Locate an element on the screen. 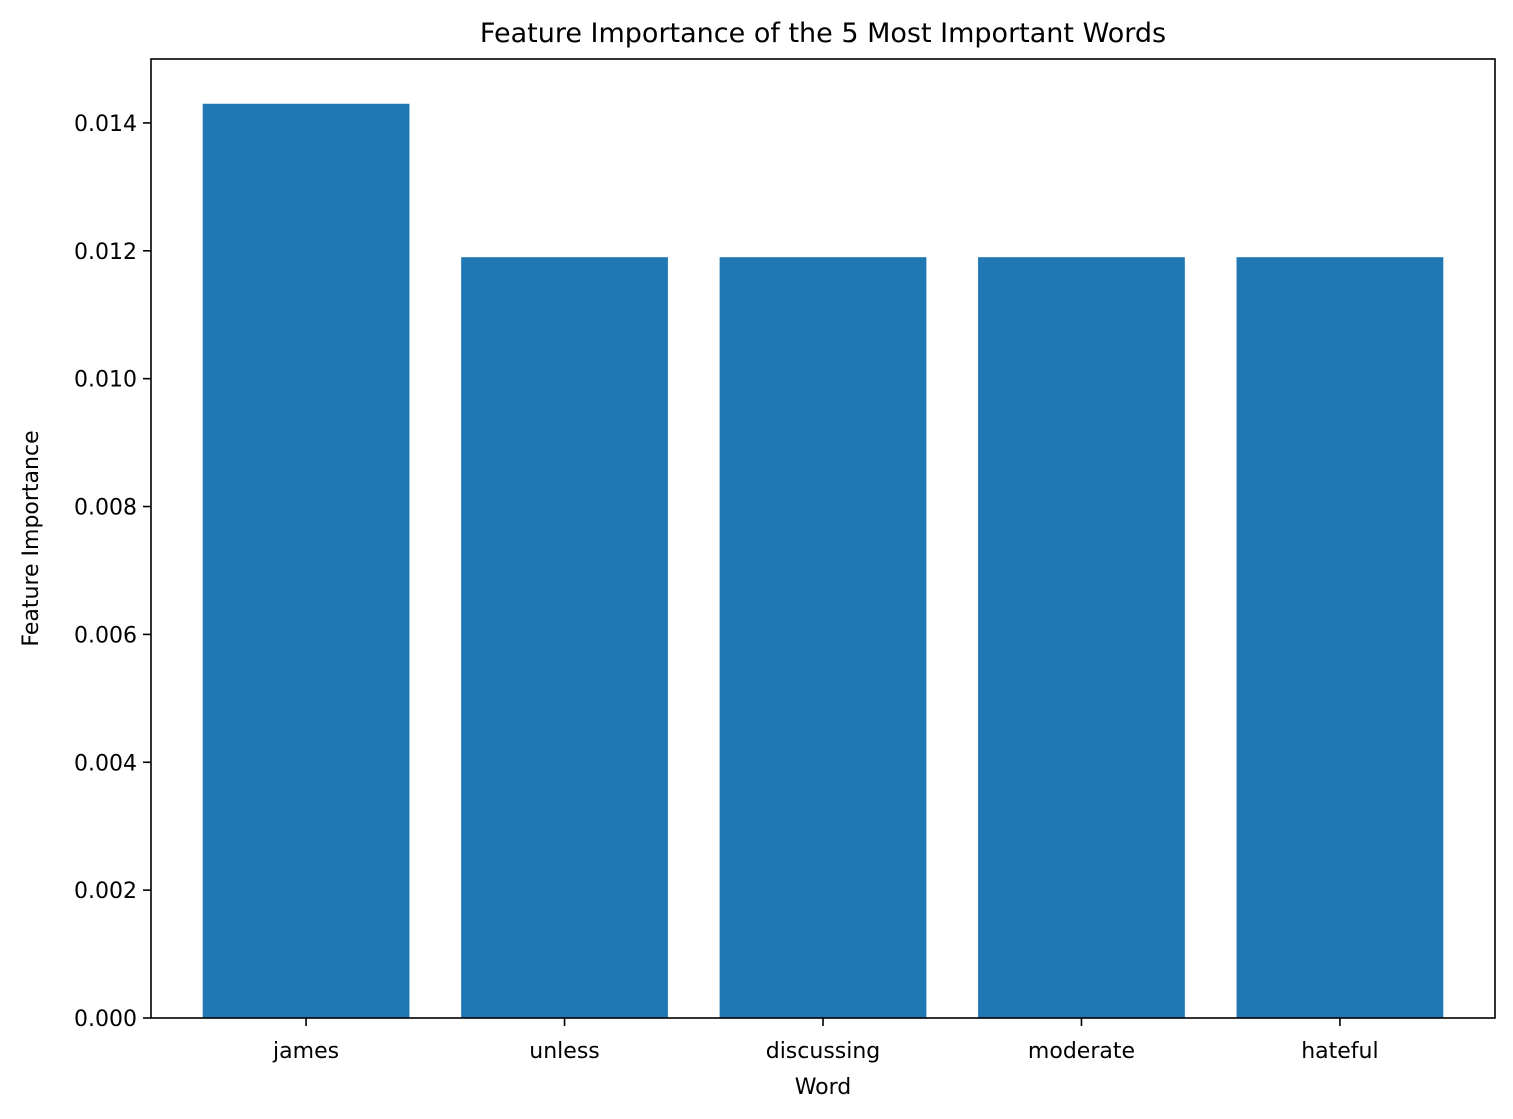  x-tick-label: moderate is located at coordinates (1081, 1051).